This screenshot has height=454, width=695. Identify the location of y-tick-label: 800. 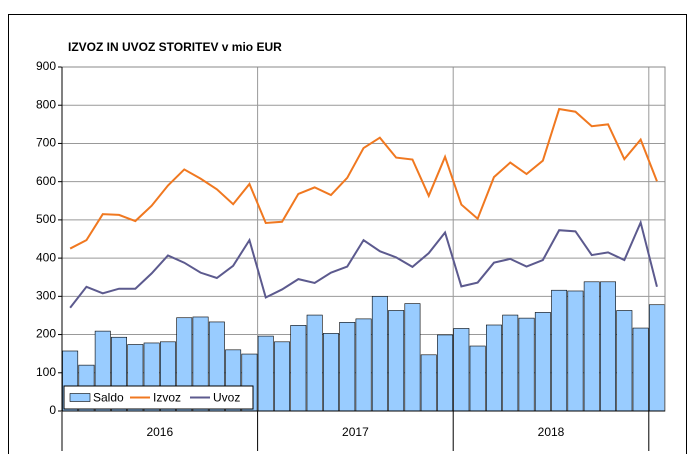
(46, 104).